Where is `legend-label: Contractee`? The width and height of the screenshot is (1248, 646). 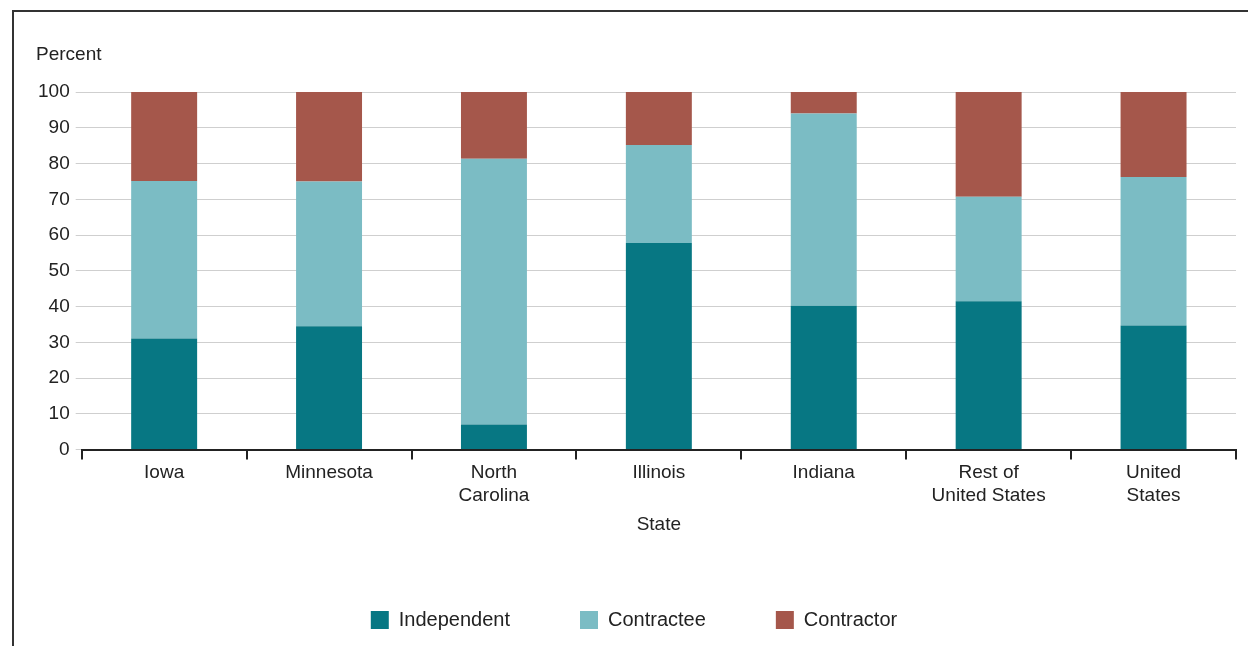
legend-label: Contractee is located at coordinates (657, 618).